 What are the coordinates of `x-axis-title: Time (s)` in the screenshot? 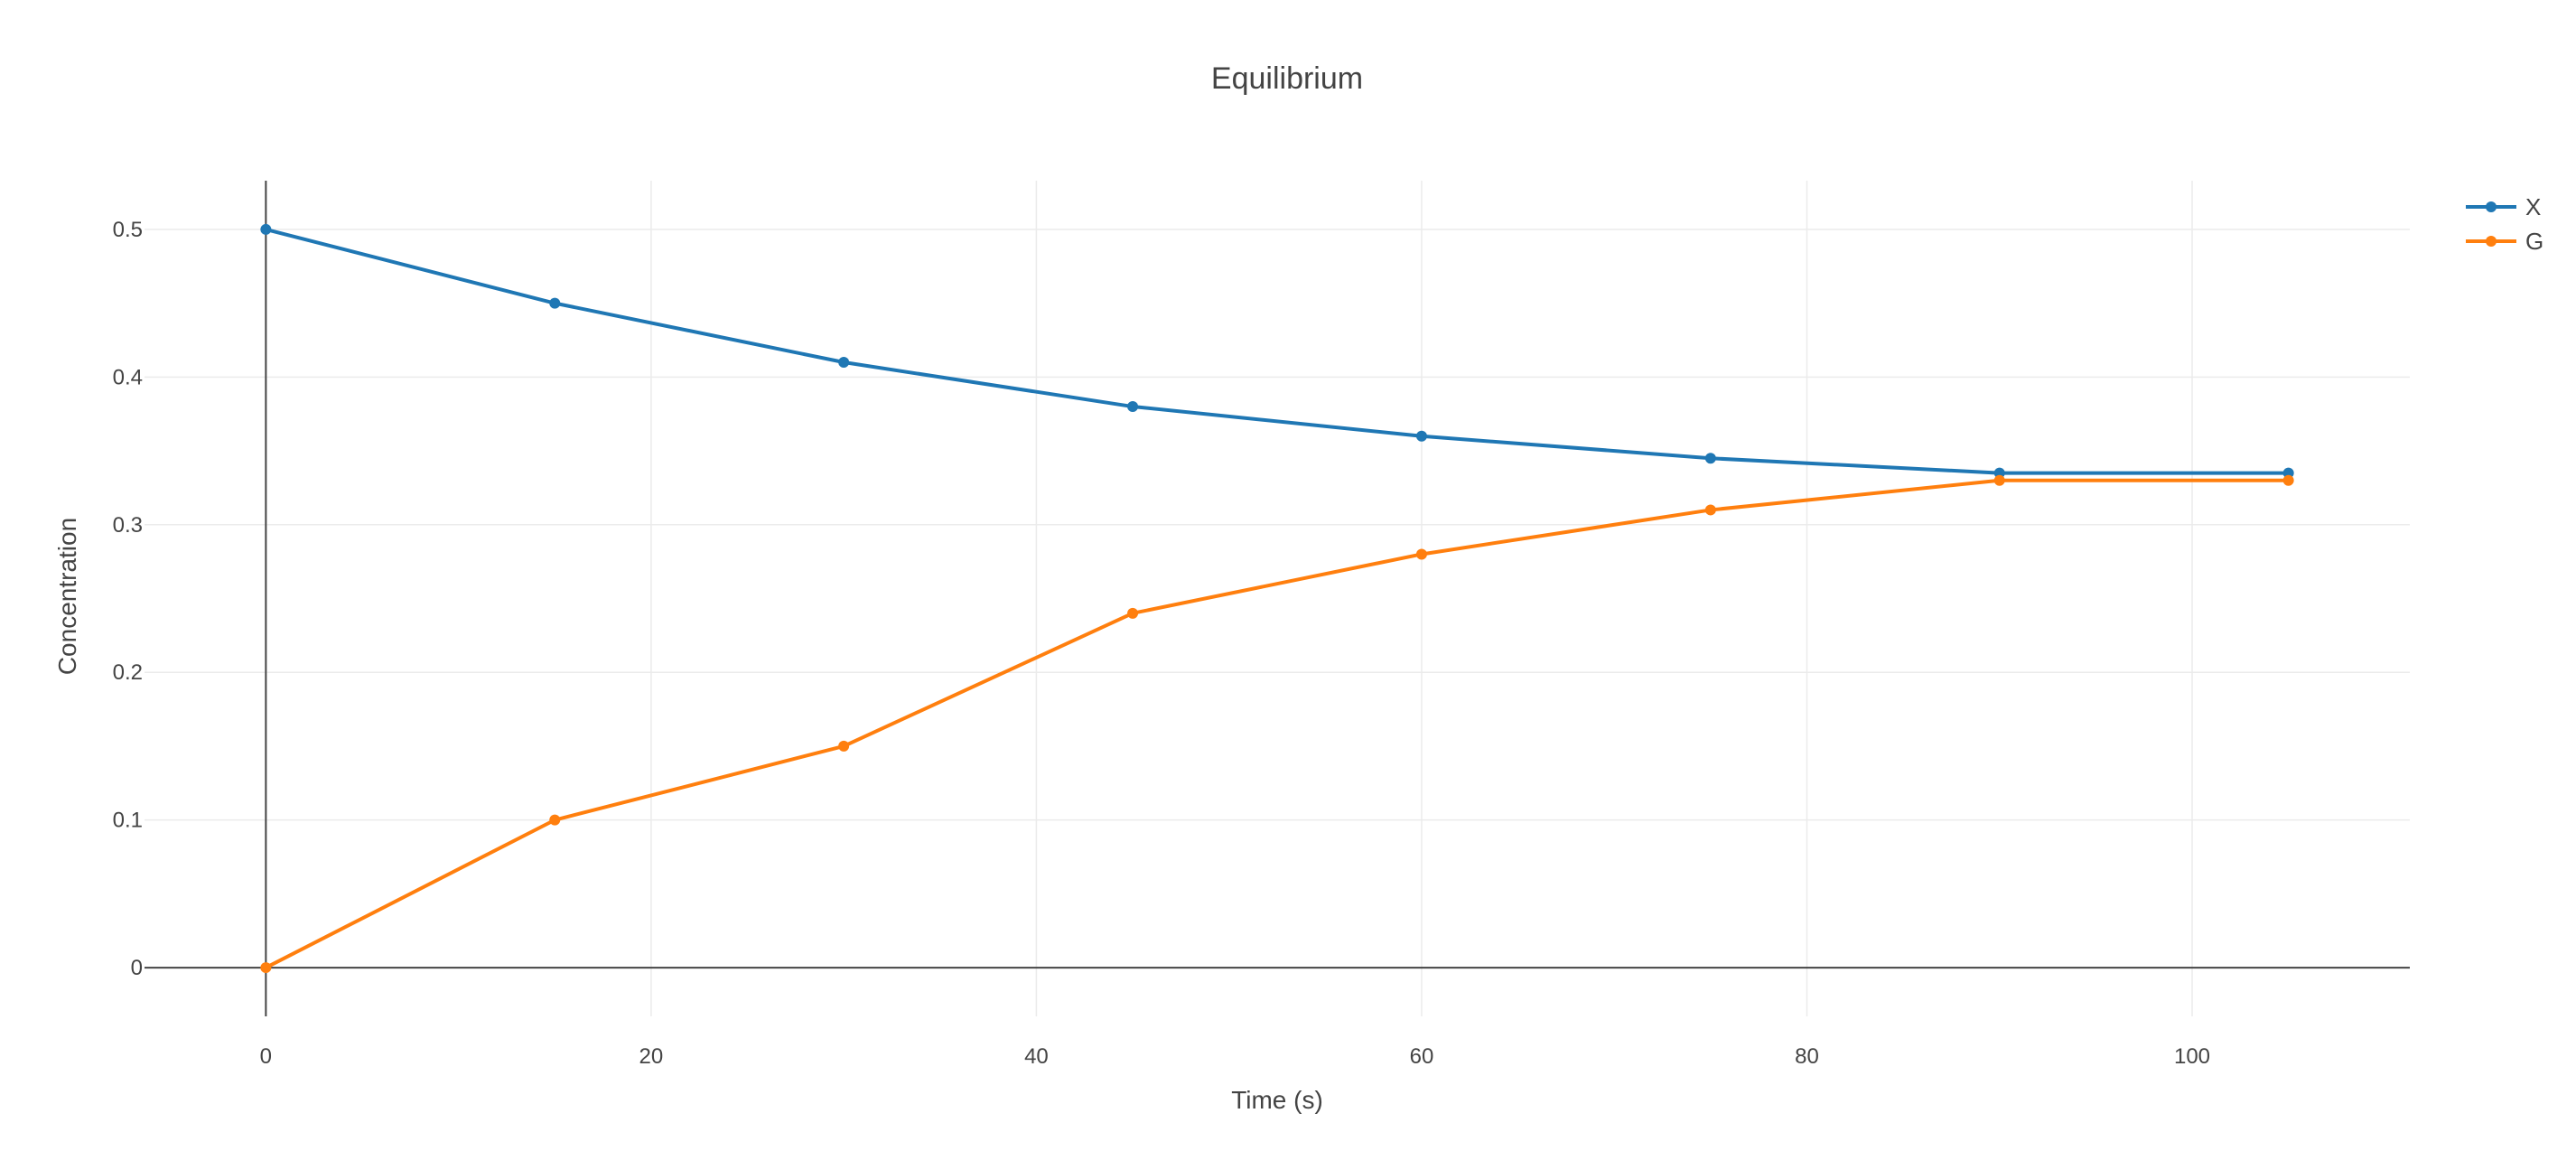 It's located at (1277, 1100).